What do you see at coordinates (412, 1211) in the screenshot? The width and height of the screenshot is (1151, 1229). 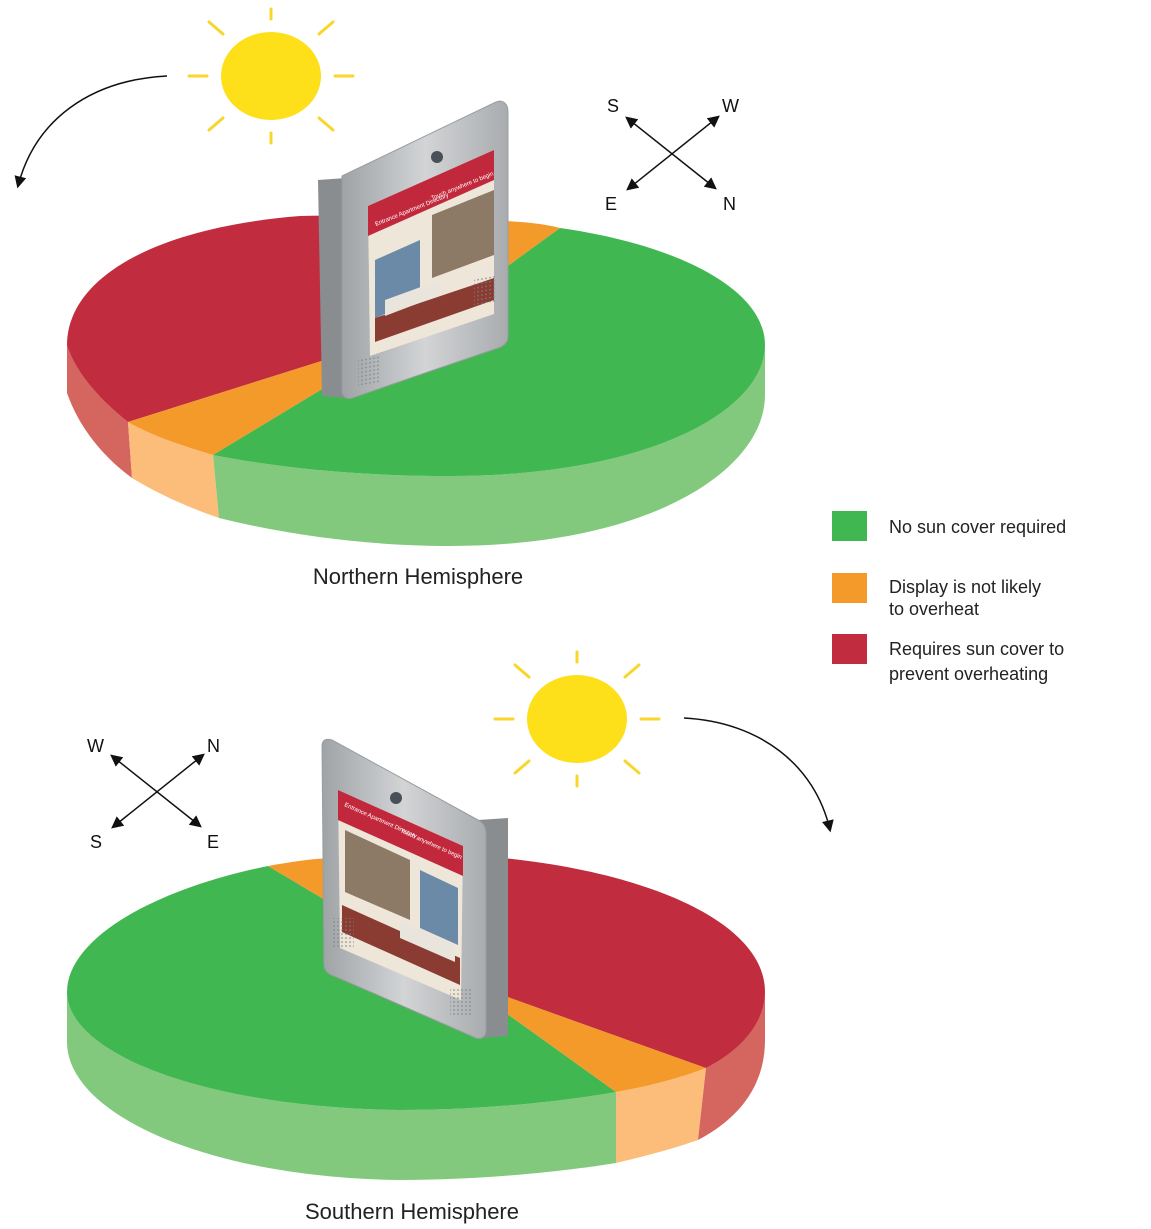 I see `southern-caption: Southern Hemisphere` at bounding box center [412, 1211].